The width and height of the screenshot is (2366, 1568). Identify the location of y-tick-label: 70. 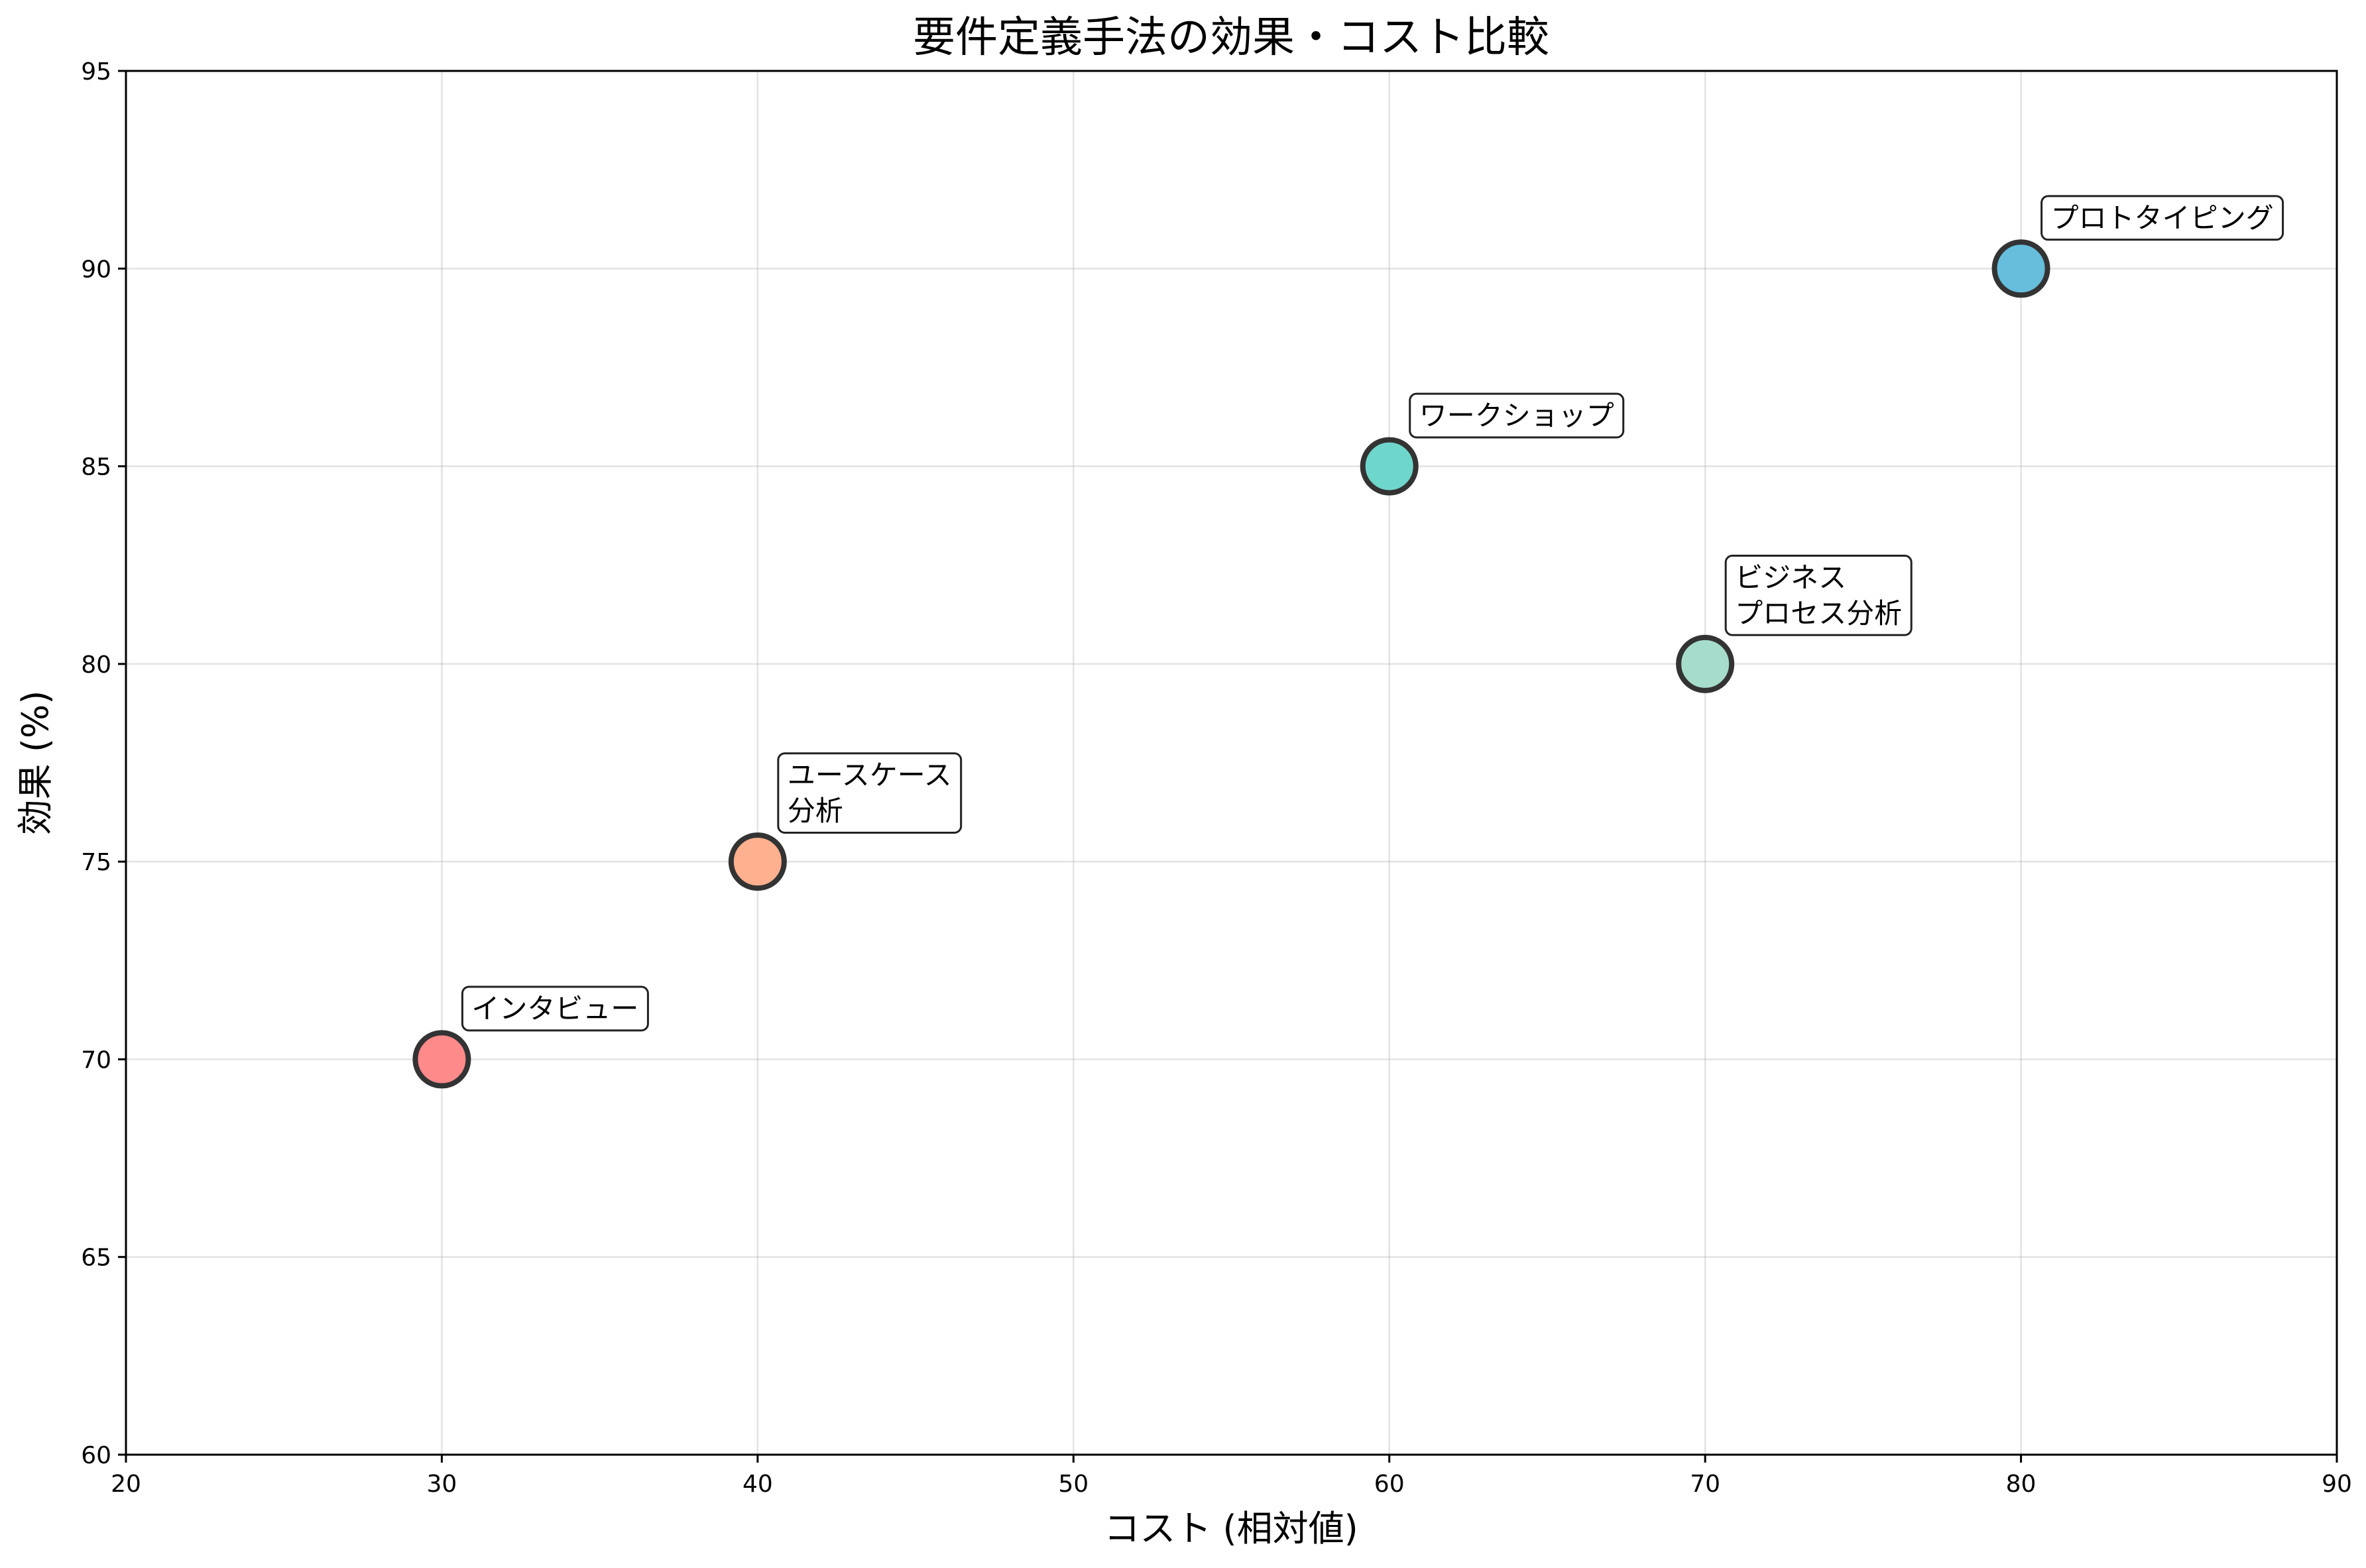
(96, 1060).